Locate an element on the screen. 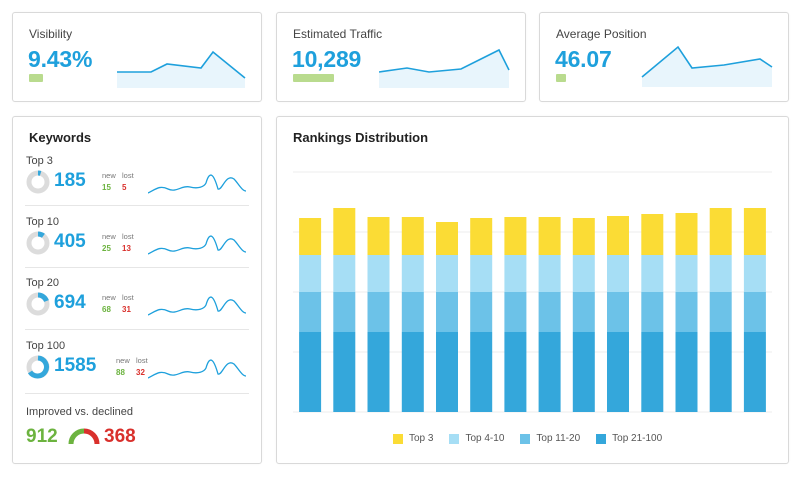 This screenshot has width=802, height=477. keyword-count: 694 is located at coordinates (70, 302).